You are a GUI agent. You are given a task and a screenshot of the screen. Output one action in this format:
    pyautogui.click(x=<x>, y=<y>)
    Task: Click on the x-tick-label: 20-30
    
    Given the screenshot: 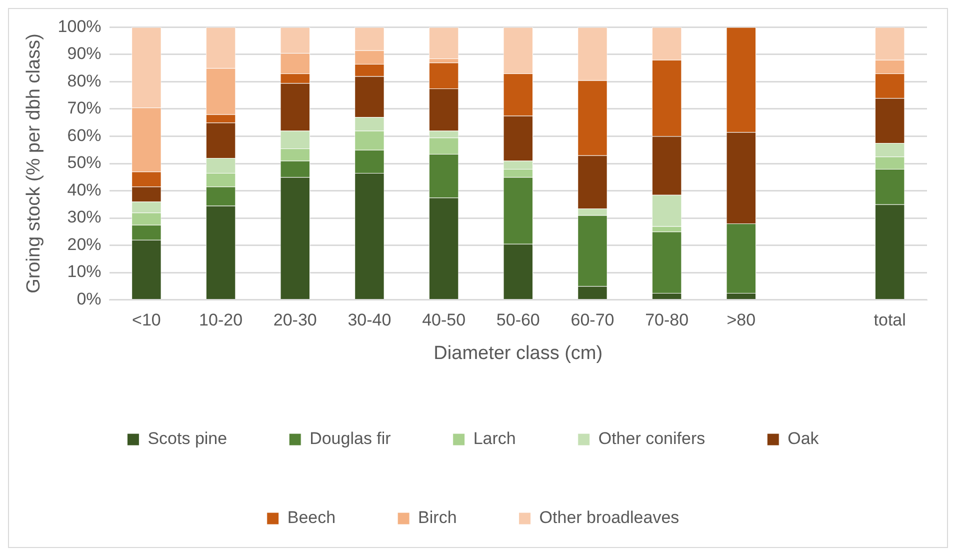 What is the action you would take?
    pyautogui.click(x=295, y=320)
    